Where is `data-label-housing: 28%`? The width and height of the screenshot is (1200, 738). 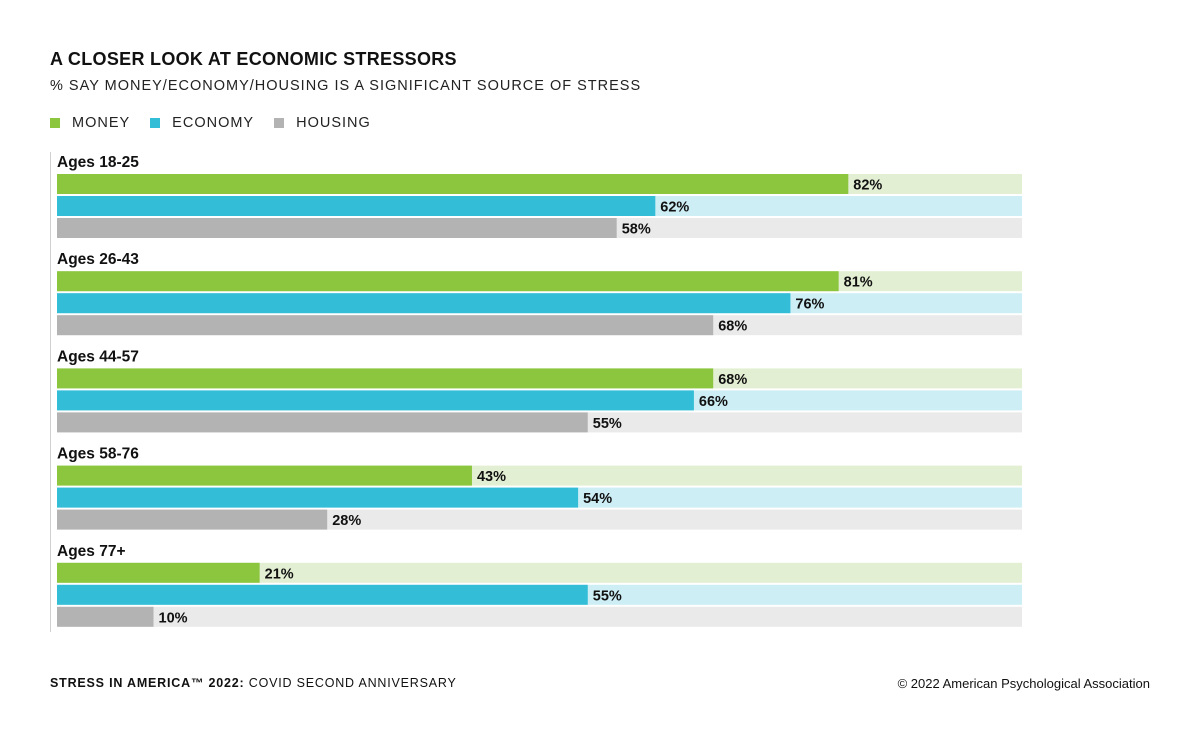 data-label-housing: 28% is located at coordinates (346, 521).